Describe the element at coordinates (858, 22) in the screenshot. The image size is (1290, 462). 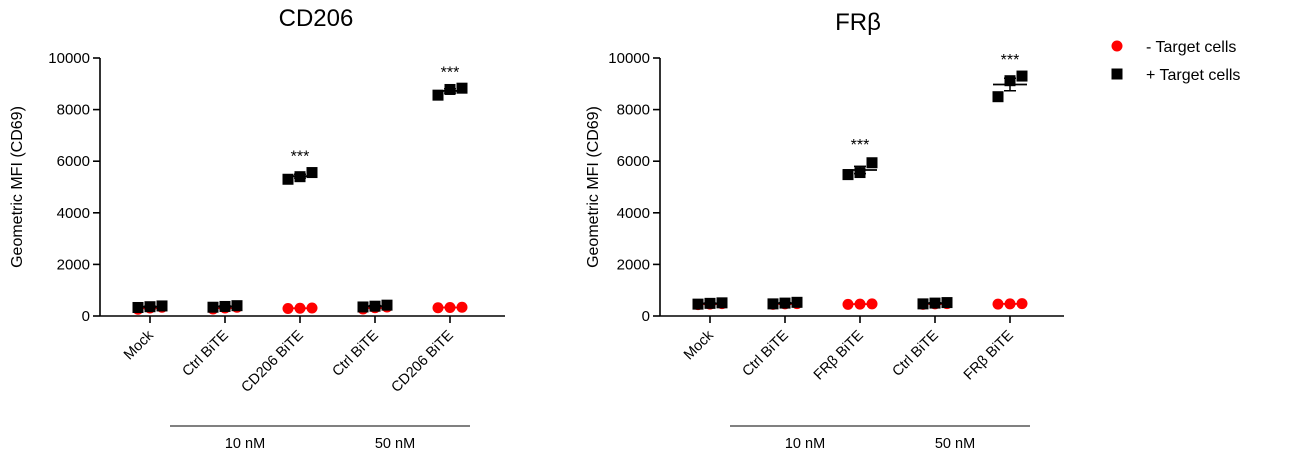
I see `chart-title: FRβ` at that location.